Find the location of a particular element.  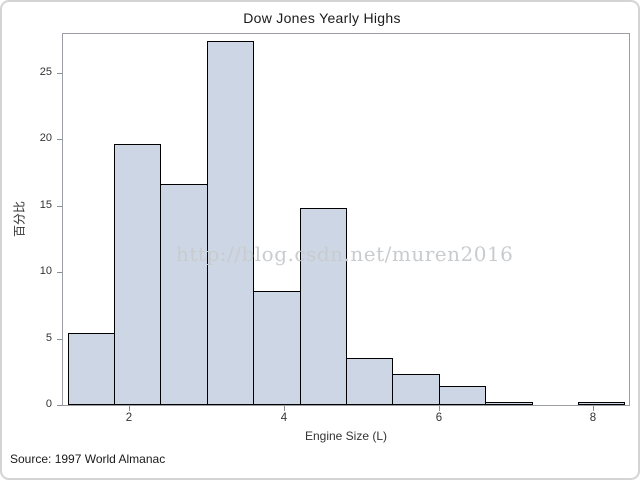

x-tick-label: 4 is located at coordinates (284, 418).